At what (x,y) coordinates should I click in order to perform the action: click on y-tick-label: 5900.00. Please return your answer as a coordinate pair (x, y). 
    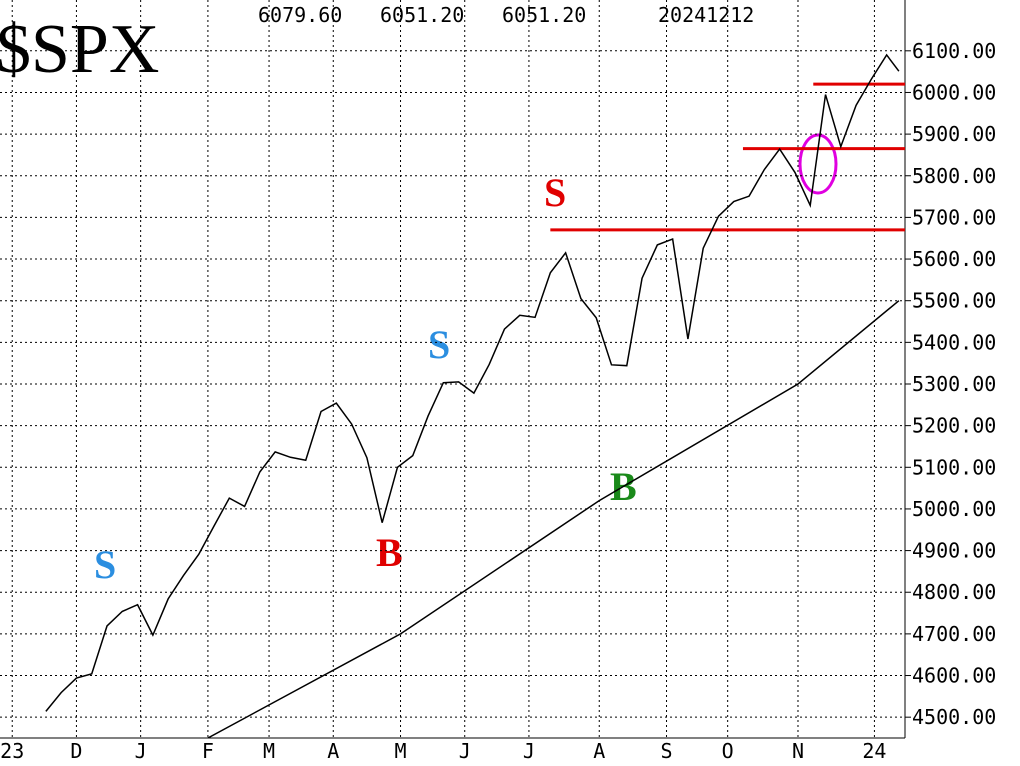
    Looking at the image, I should click on (954, 134).